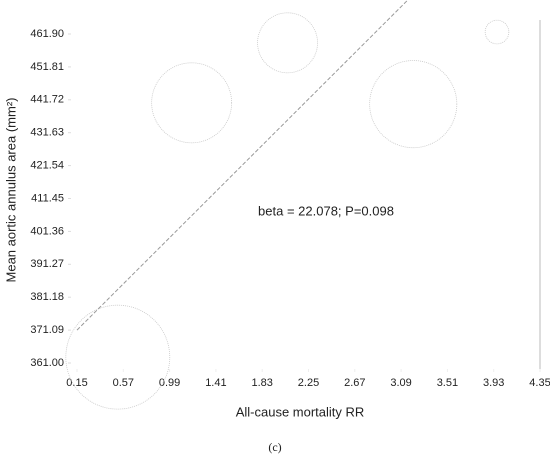 The height and width of the screenshot is (463, 550). Describe the element at coordinates (47, 34) in the screenshot. I see `y-tick-label: 461.90` at that location.